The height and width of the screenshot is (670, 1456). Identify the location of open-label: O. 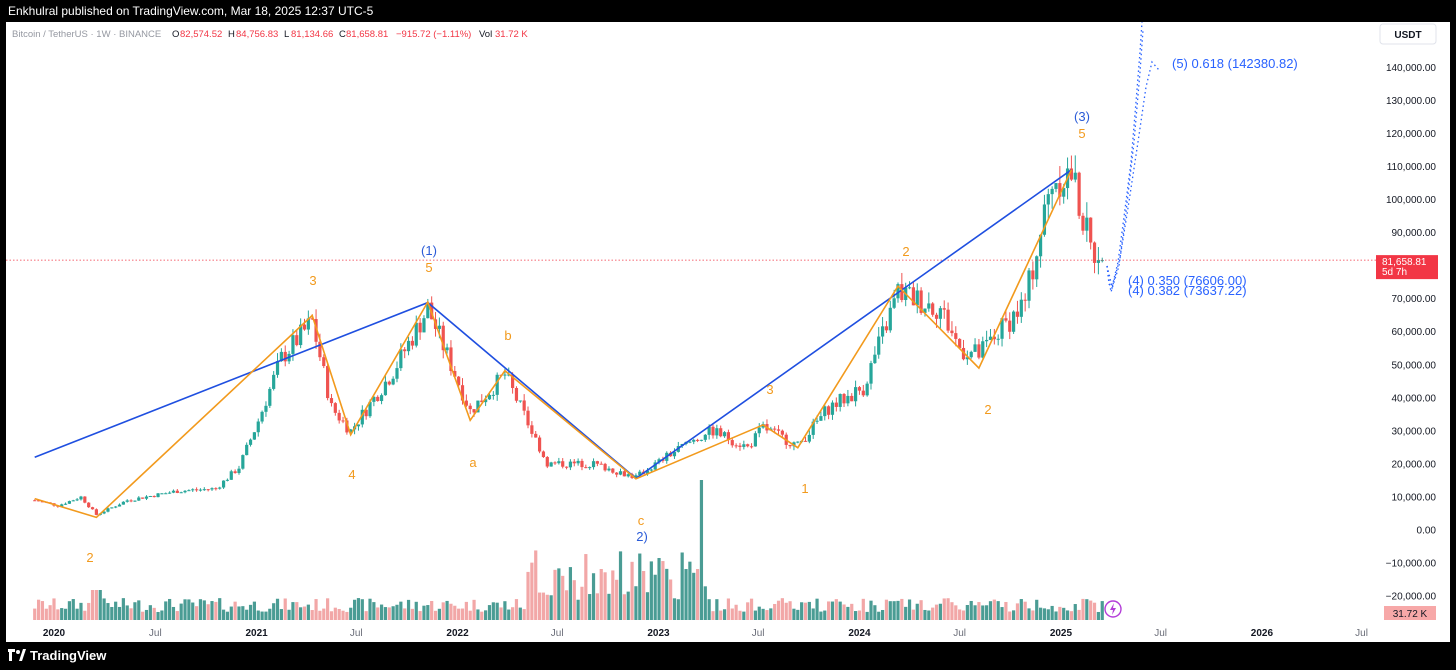
(175, 34).